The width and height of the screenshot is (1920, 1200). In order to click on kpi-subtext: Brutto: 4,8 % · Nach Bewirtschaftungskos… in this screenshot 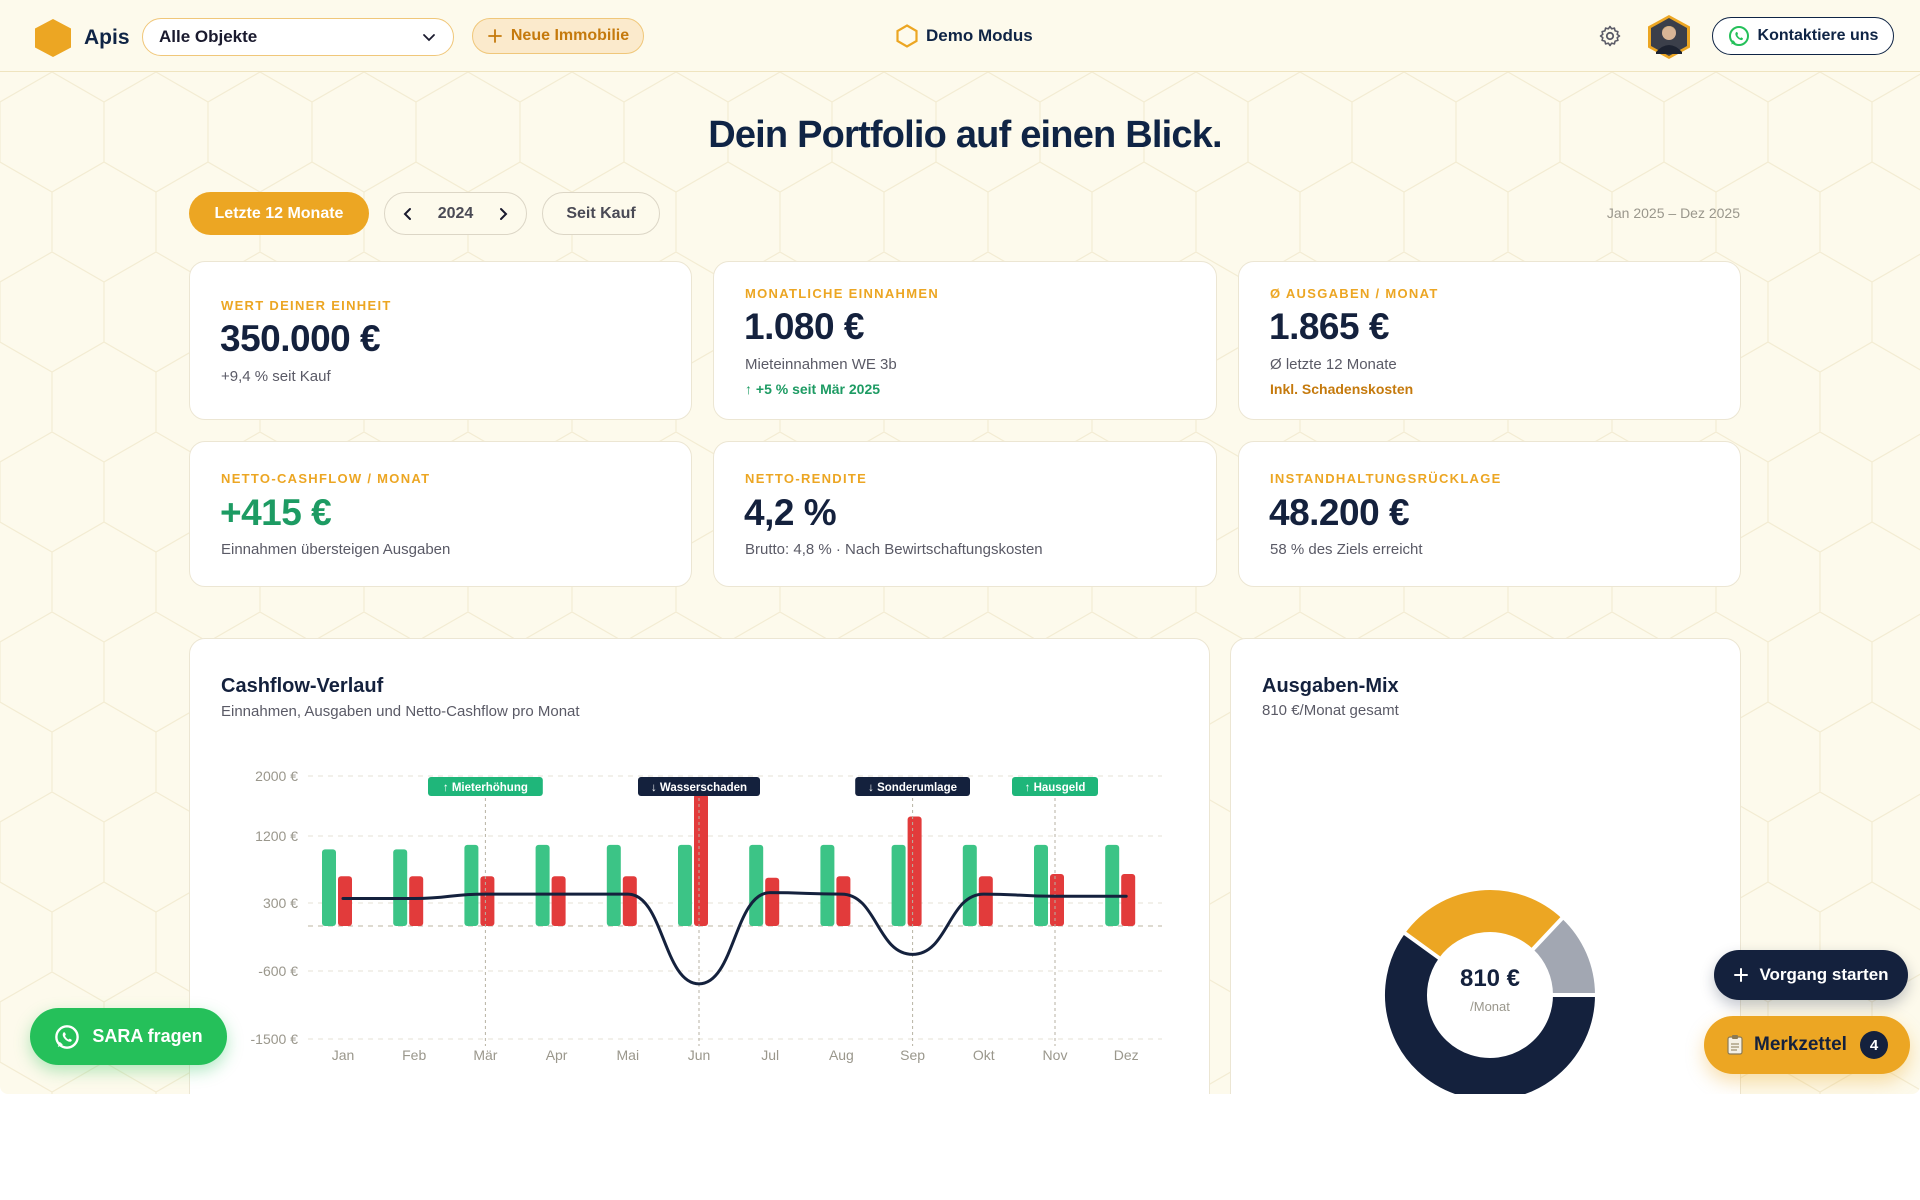, I will do `click(894, 549)`.